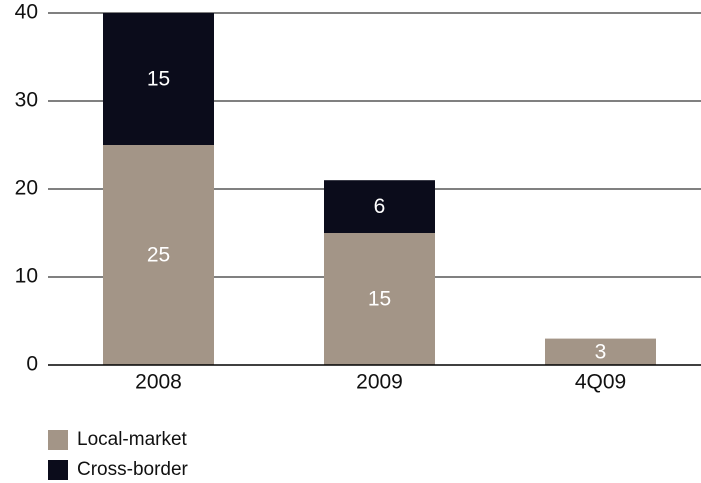 The height and width of the screenshot is (483, 701). Describe the element at coordinates (600, 382) in the screenshot. I see `x-tick-label: 4Q09` at that location.